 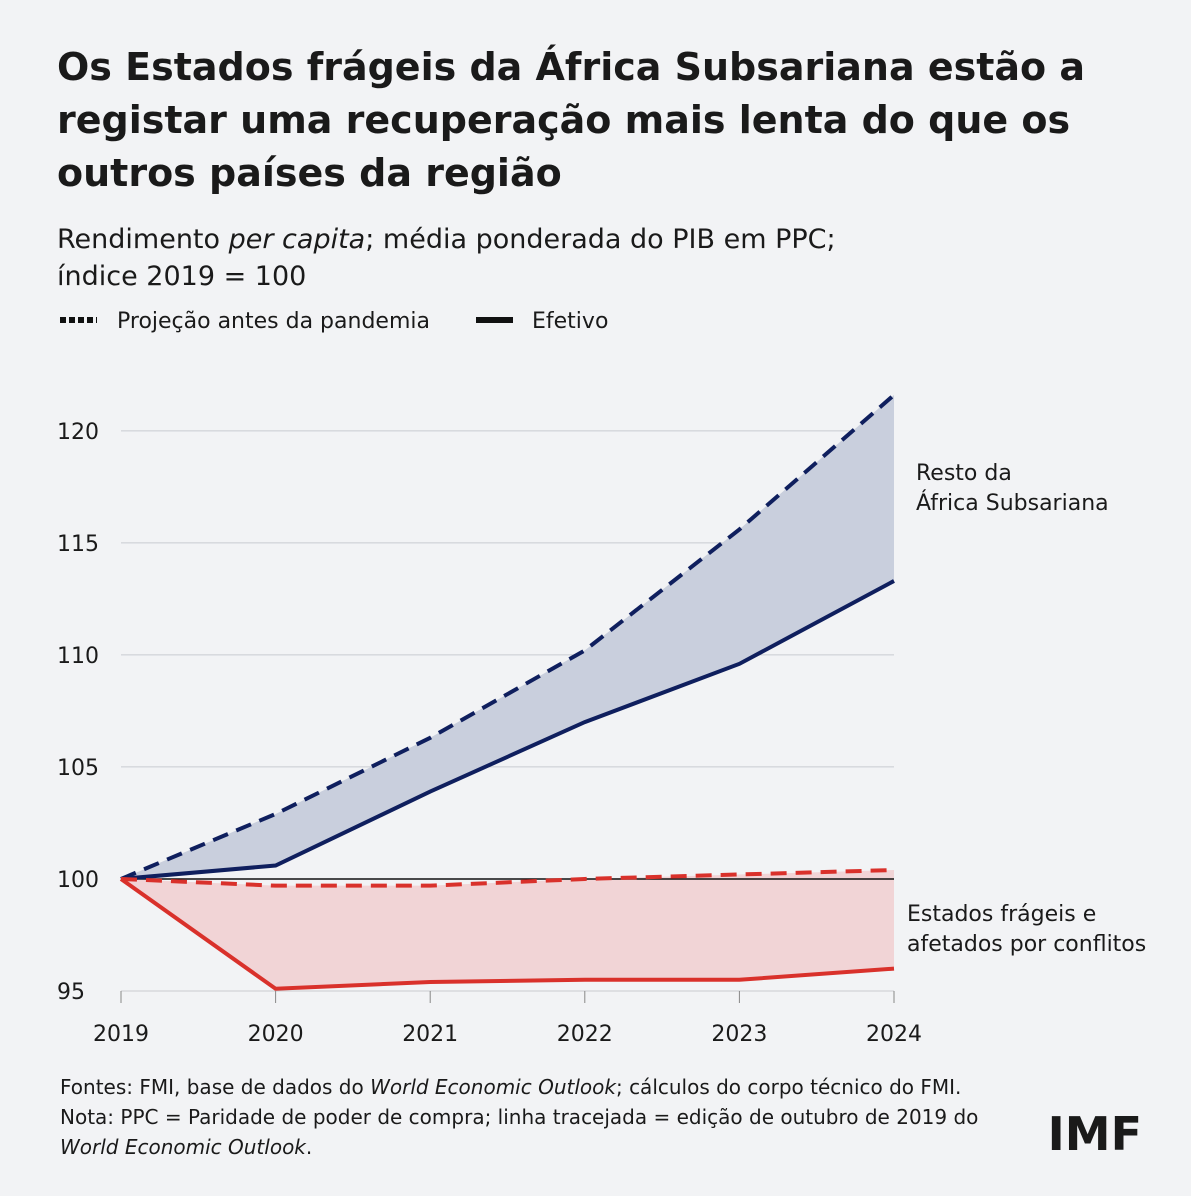 I want to click on series-label: Estados frágeis e, so click(x=1001, y=914).